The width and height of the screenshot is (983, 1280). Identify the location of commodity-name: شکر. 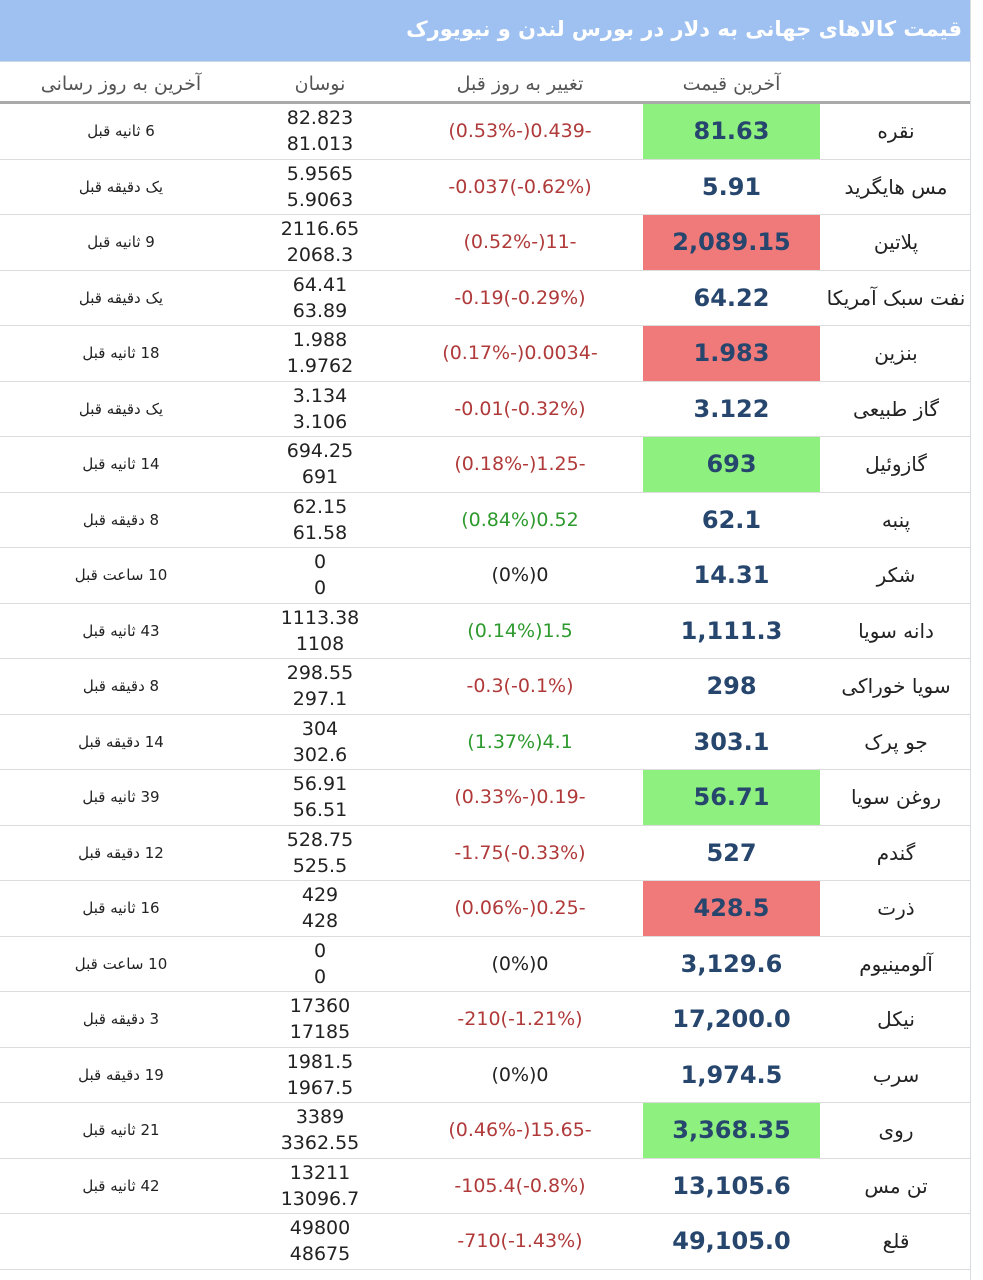
(896, 575).